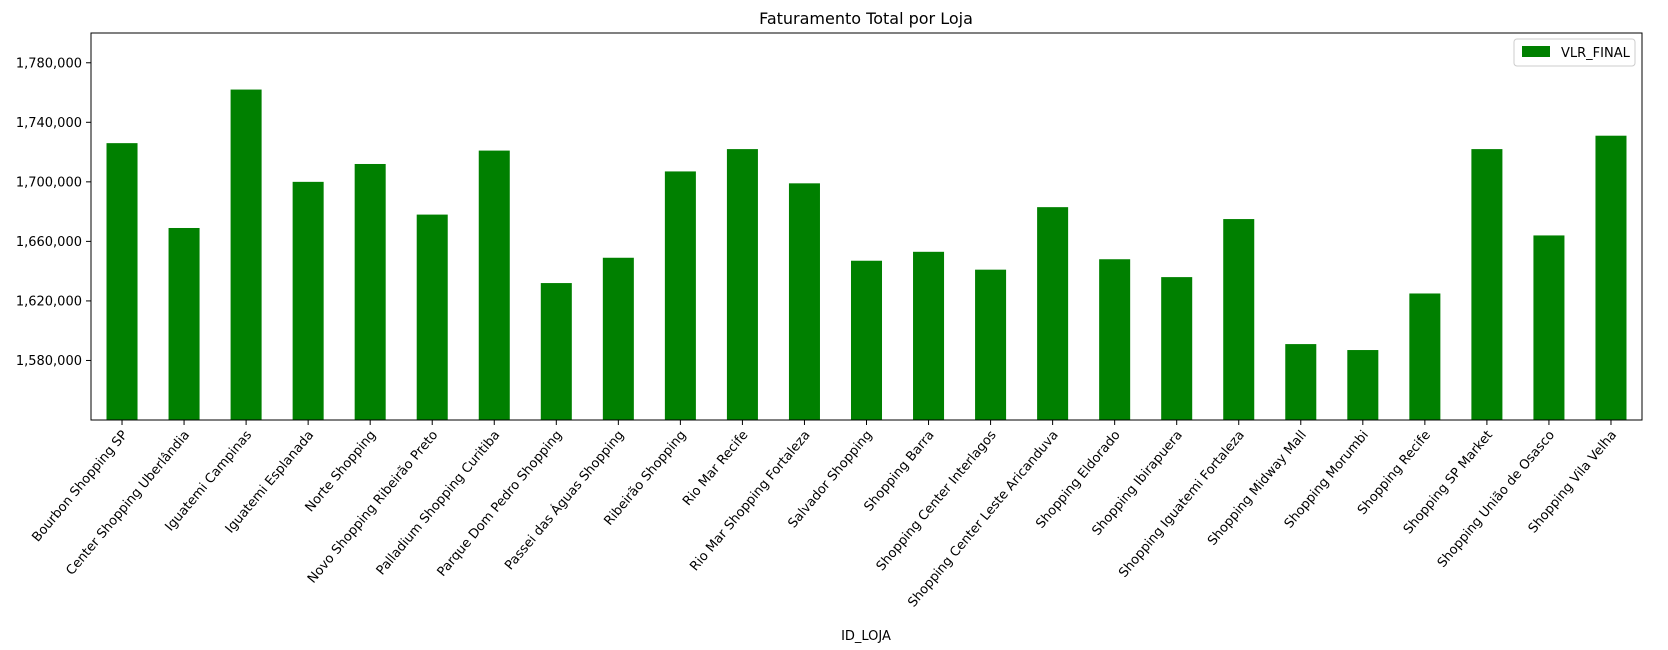 This screenshot has width=1668, height=650. I want to click on legend-box, so click(1574, 52).